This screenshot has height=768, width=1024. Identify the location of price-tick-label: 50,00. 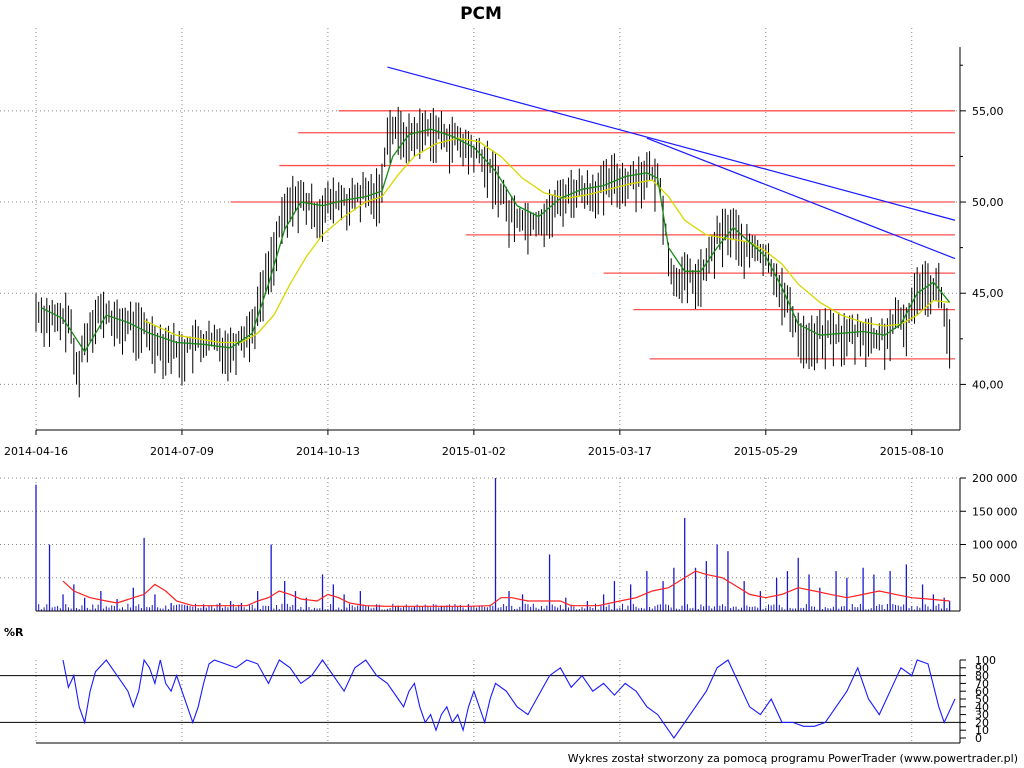
(988, 202).